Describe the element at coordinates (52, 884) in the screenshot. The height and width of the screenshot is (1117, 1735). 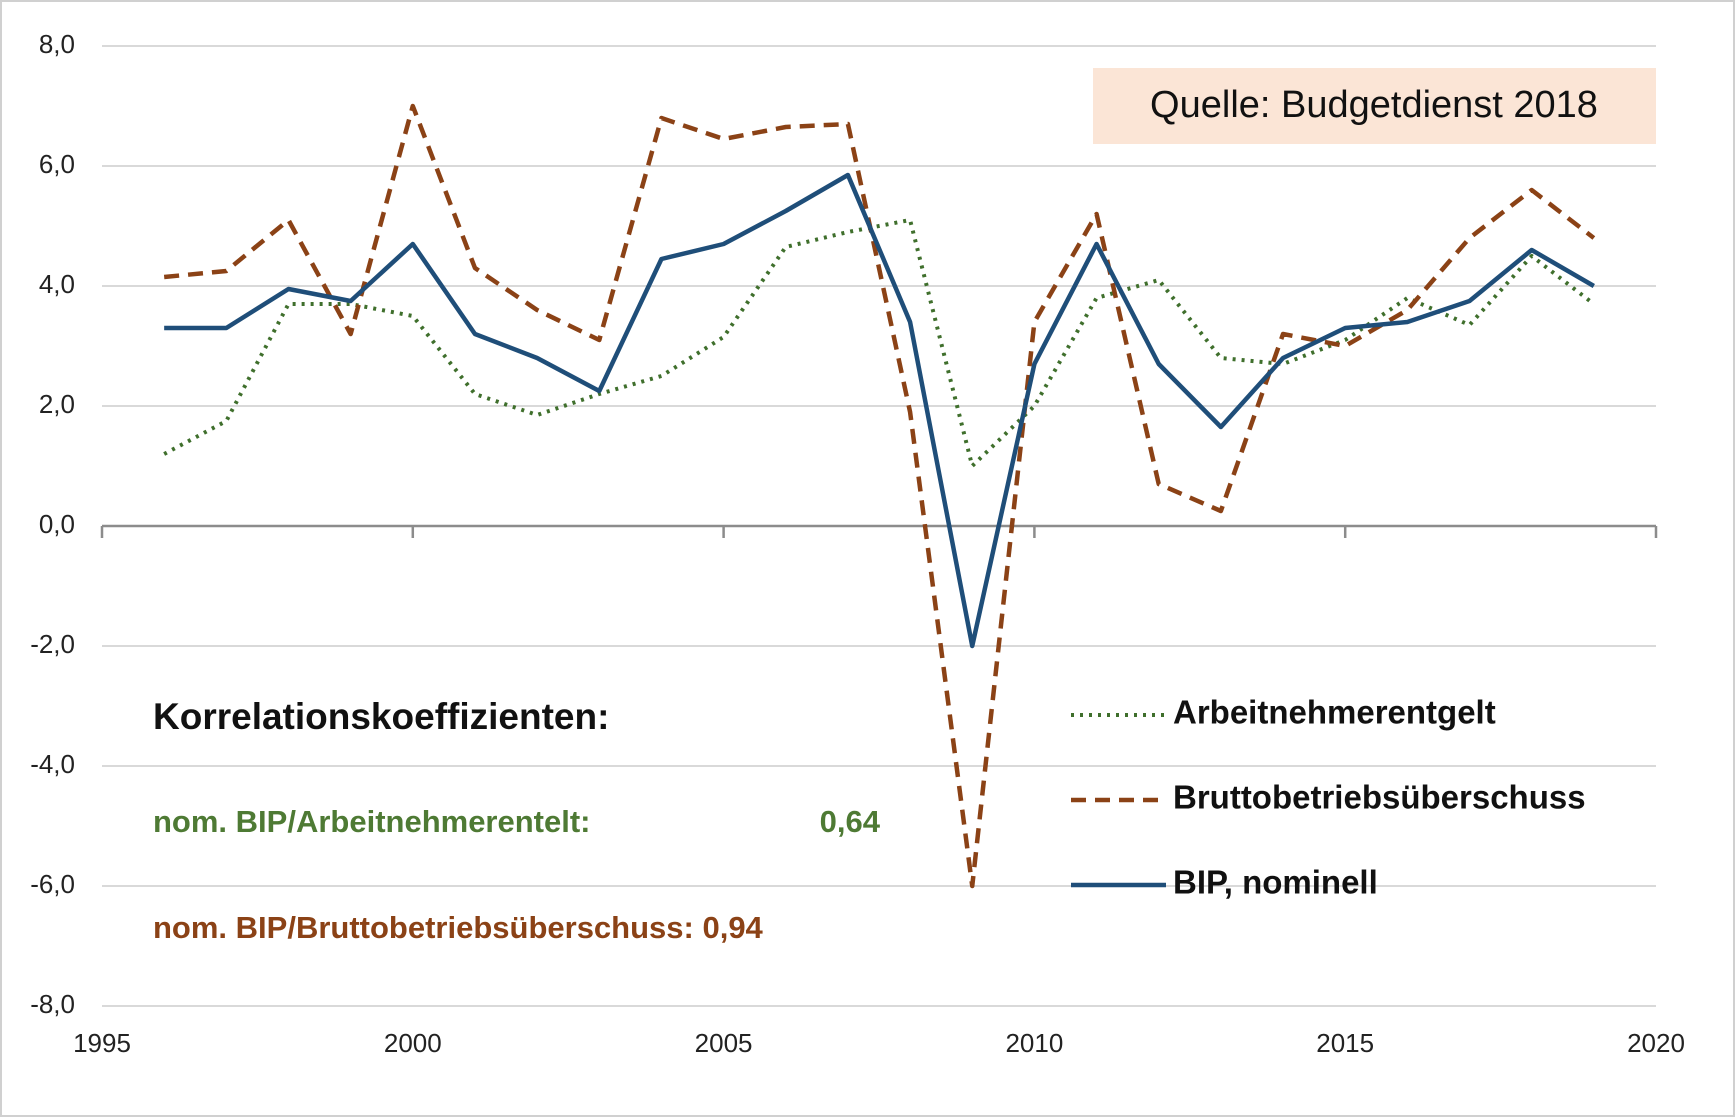
I see `y-tick-label: -6,0` at that location.